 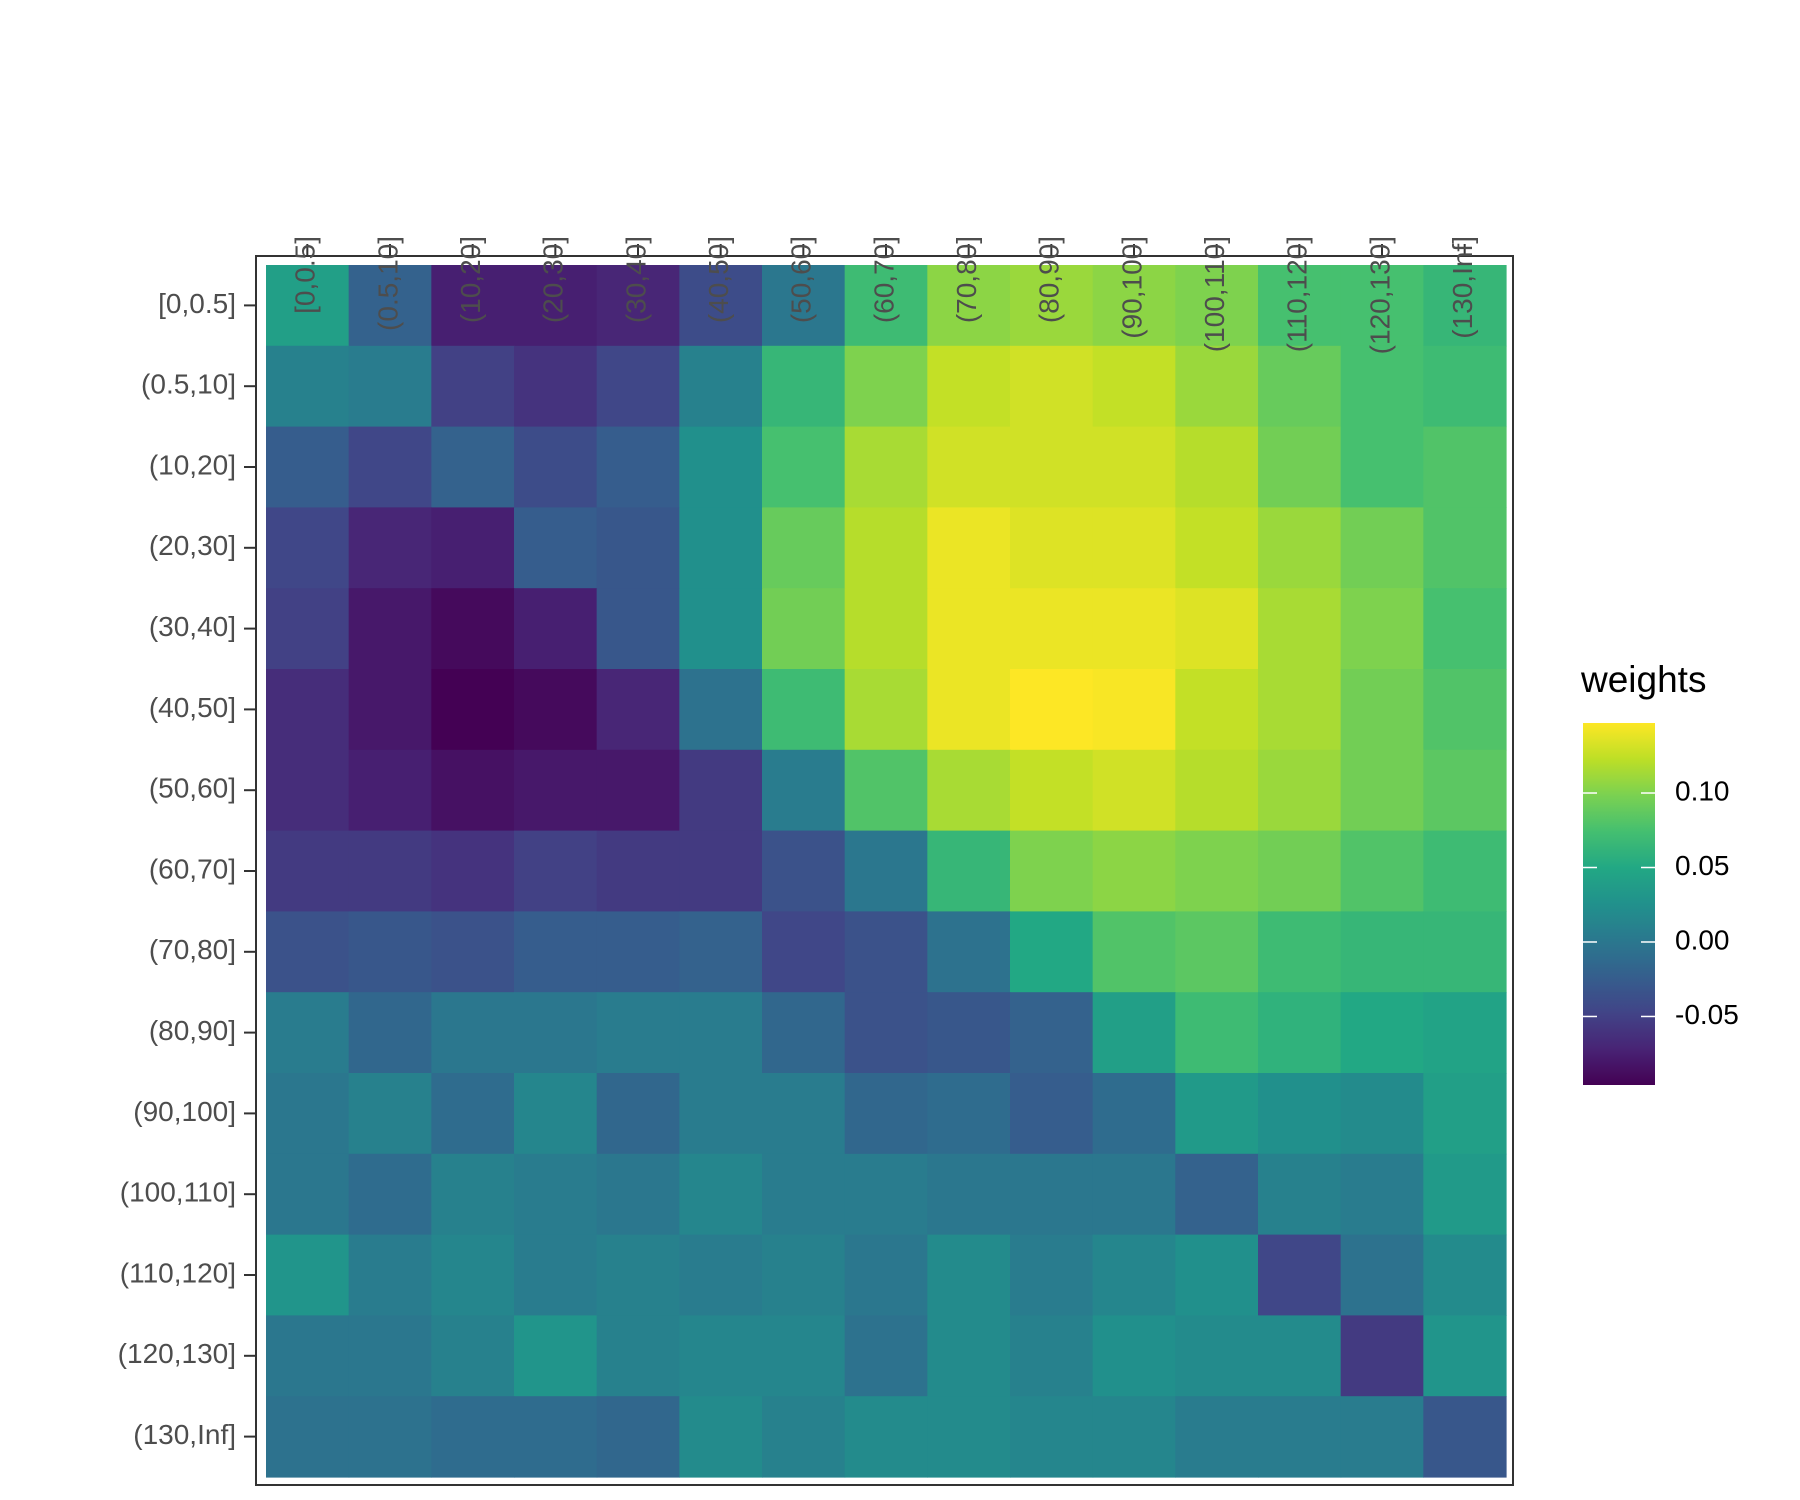 I want to click on colorbar-tick-label: 0.05, so click(x=1702, y=865).